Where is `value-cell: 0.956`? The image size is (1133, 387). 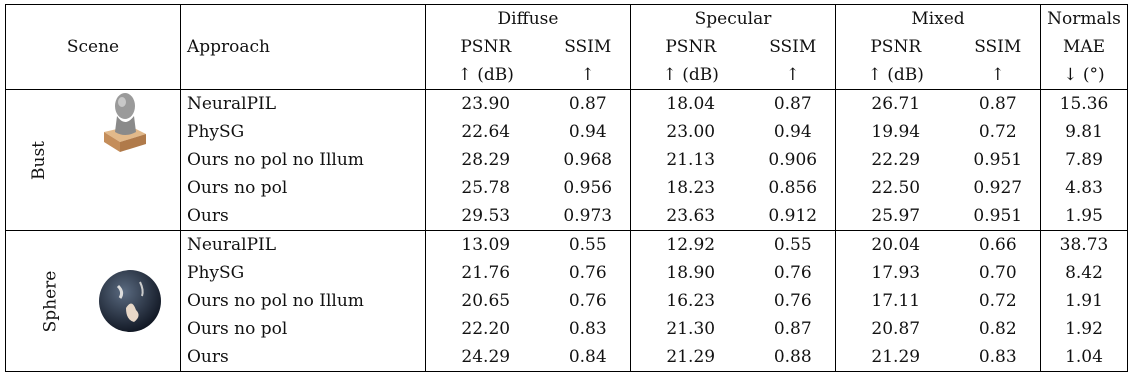
value-cell: 0.956 is located at coordinates (588, 188).